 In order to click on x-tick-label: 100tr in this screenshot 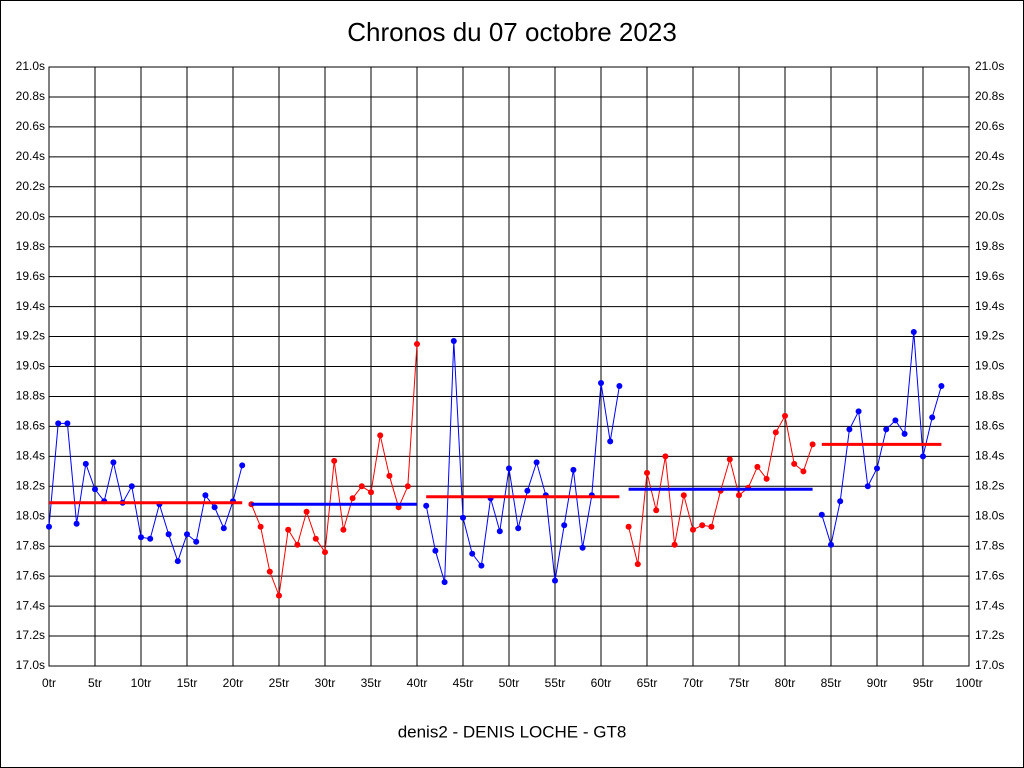, I will do `click(968, 683)`.